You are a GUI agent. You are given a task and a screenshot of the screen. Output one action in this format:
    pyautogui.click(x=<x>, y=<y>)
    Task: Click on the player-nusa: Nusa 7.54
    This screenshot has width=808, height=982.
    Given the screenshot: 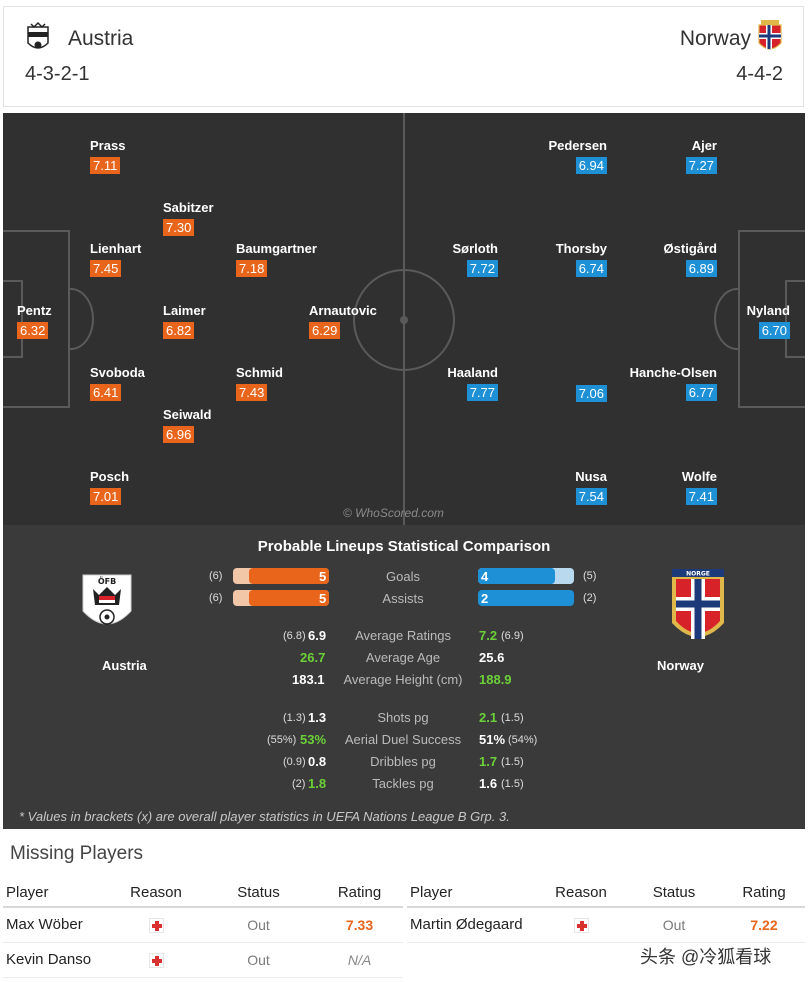 What is the action you would take?
    pyautogui.click(x=547, y=489)
    